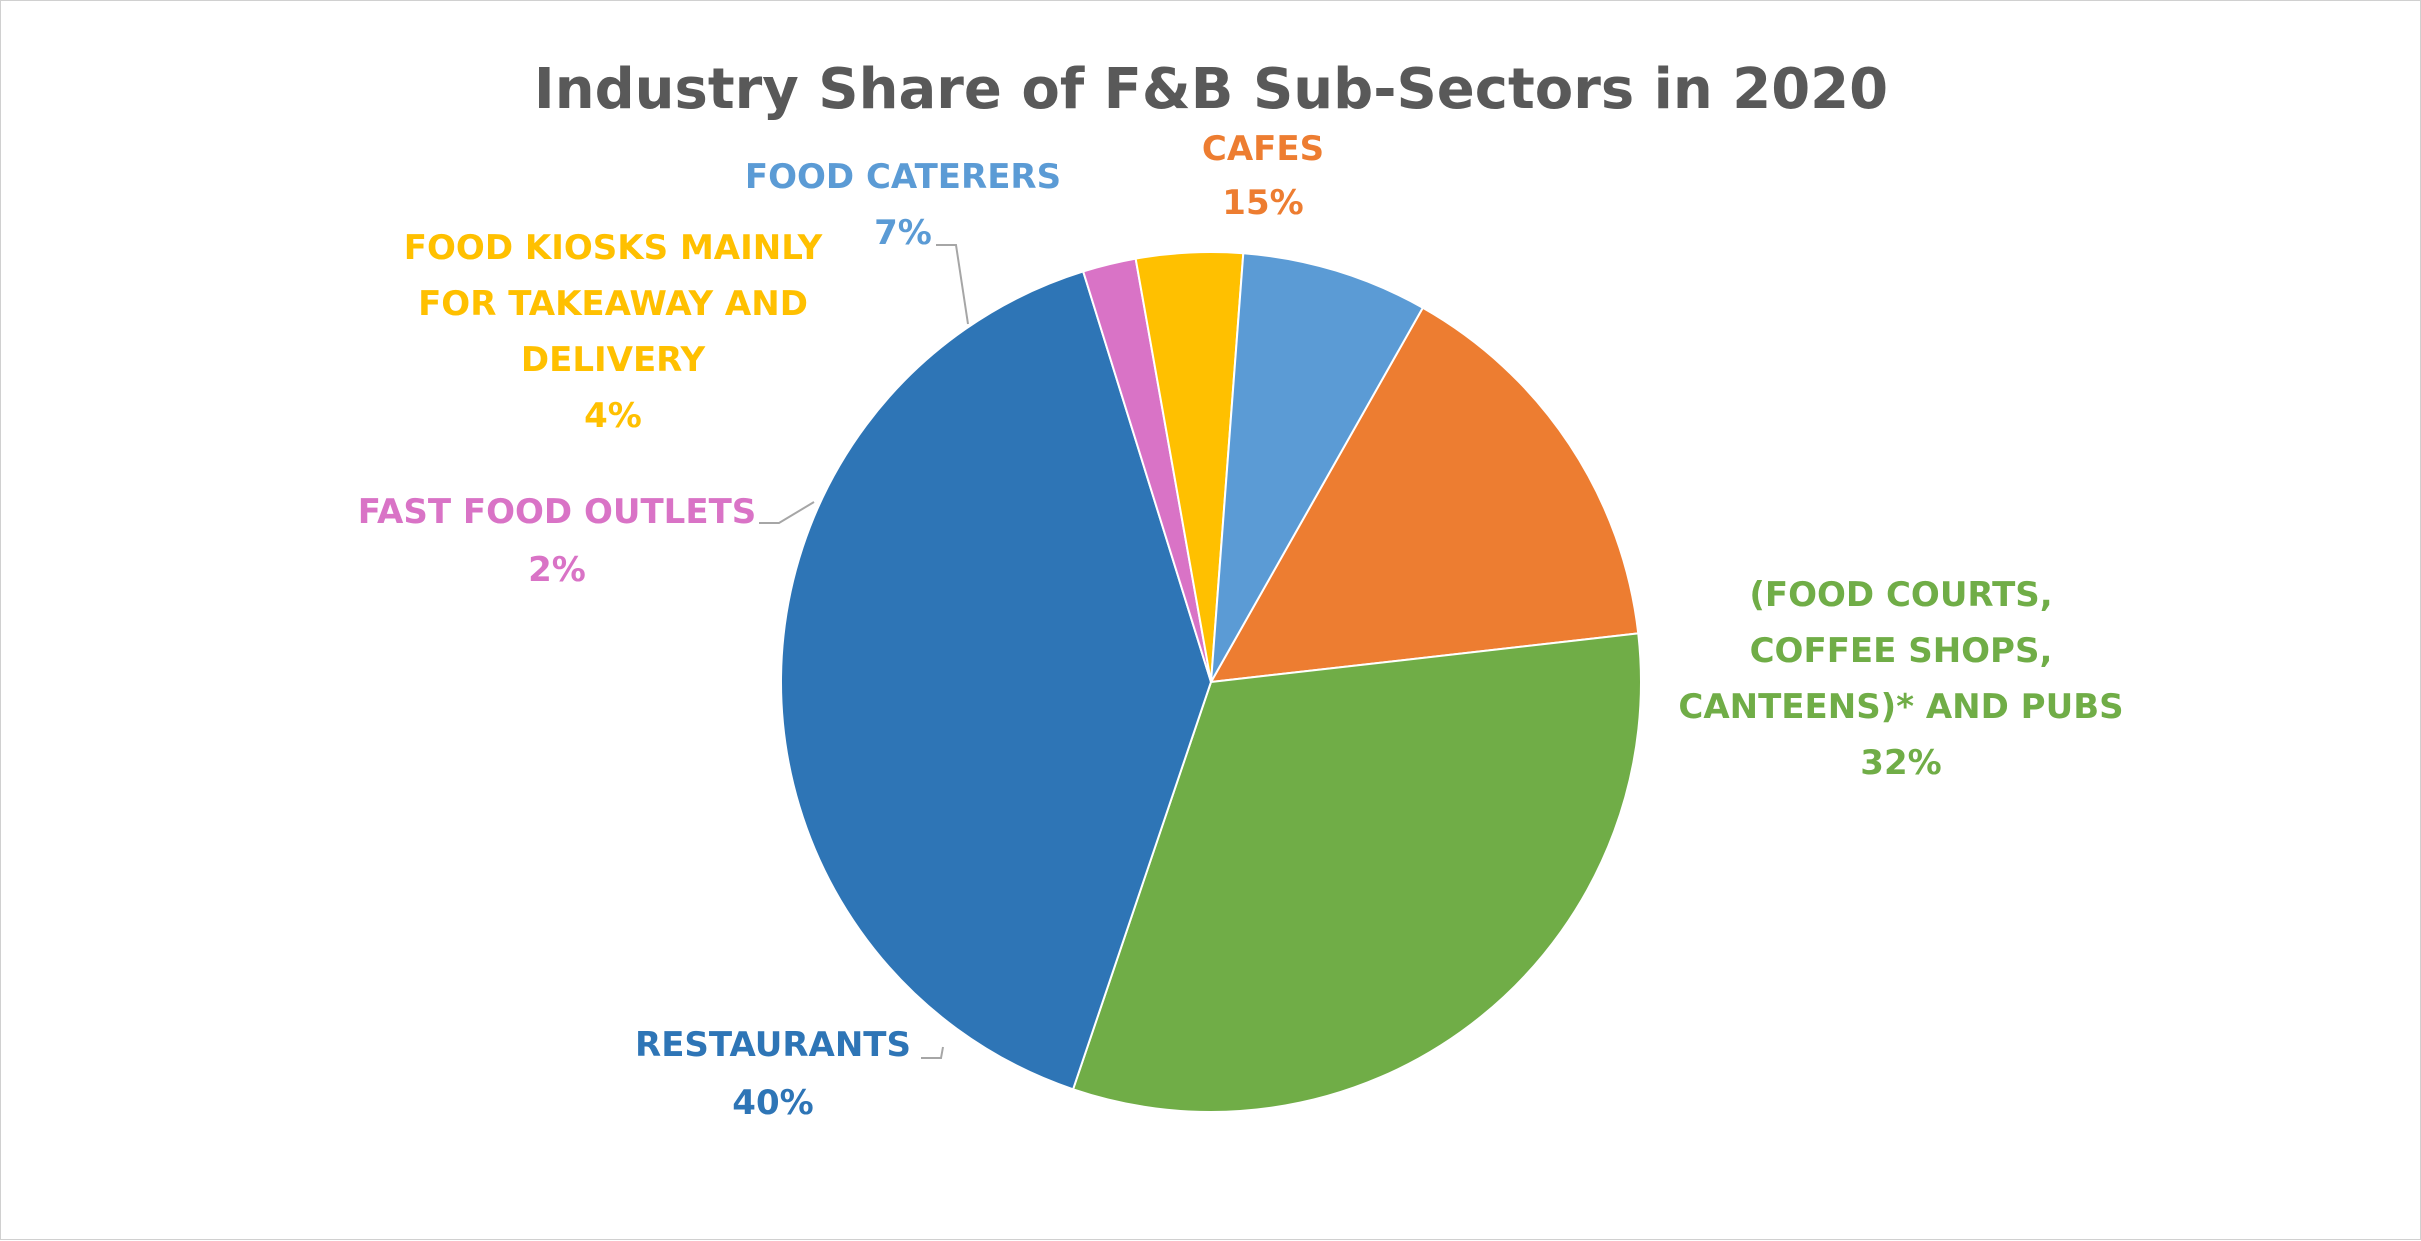  Describe the element at coordinates (932, 1052) in the screenshot. I see `leader-line-restaurants` at that location.